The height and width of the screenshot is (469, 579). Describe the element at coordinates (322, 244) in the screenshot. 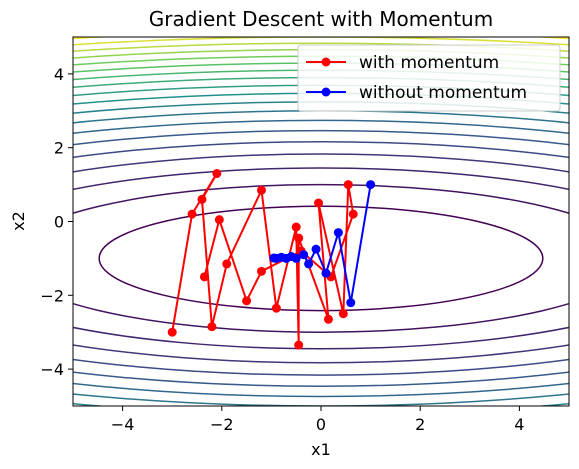

I see `series-without-momentum` at that location.